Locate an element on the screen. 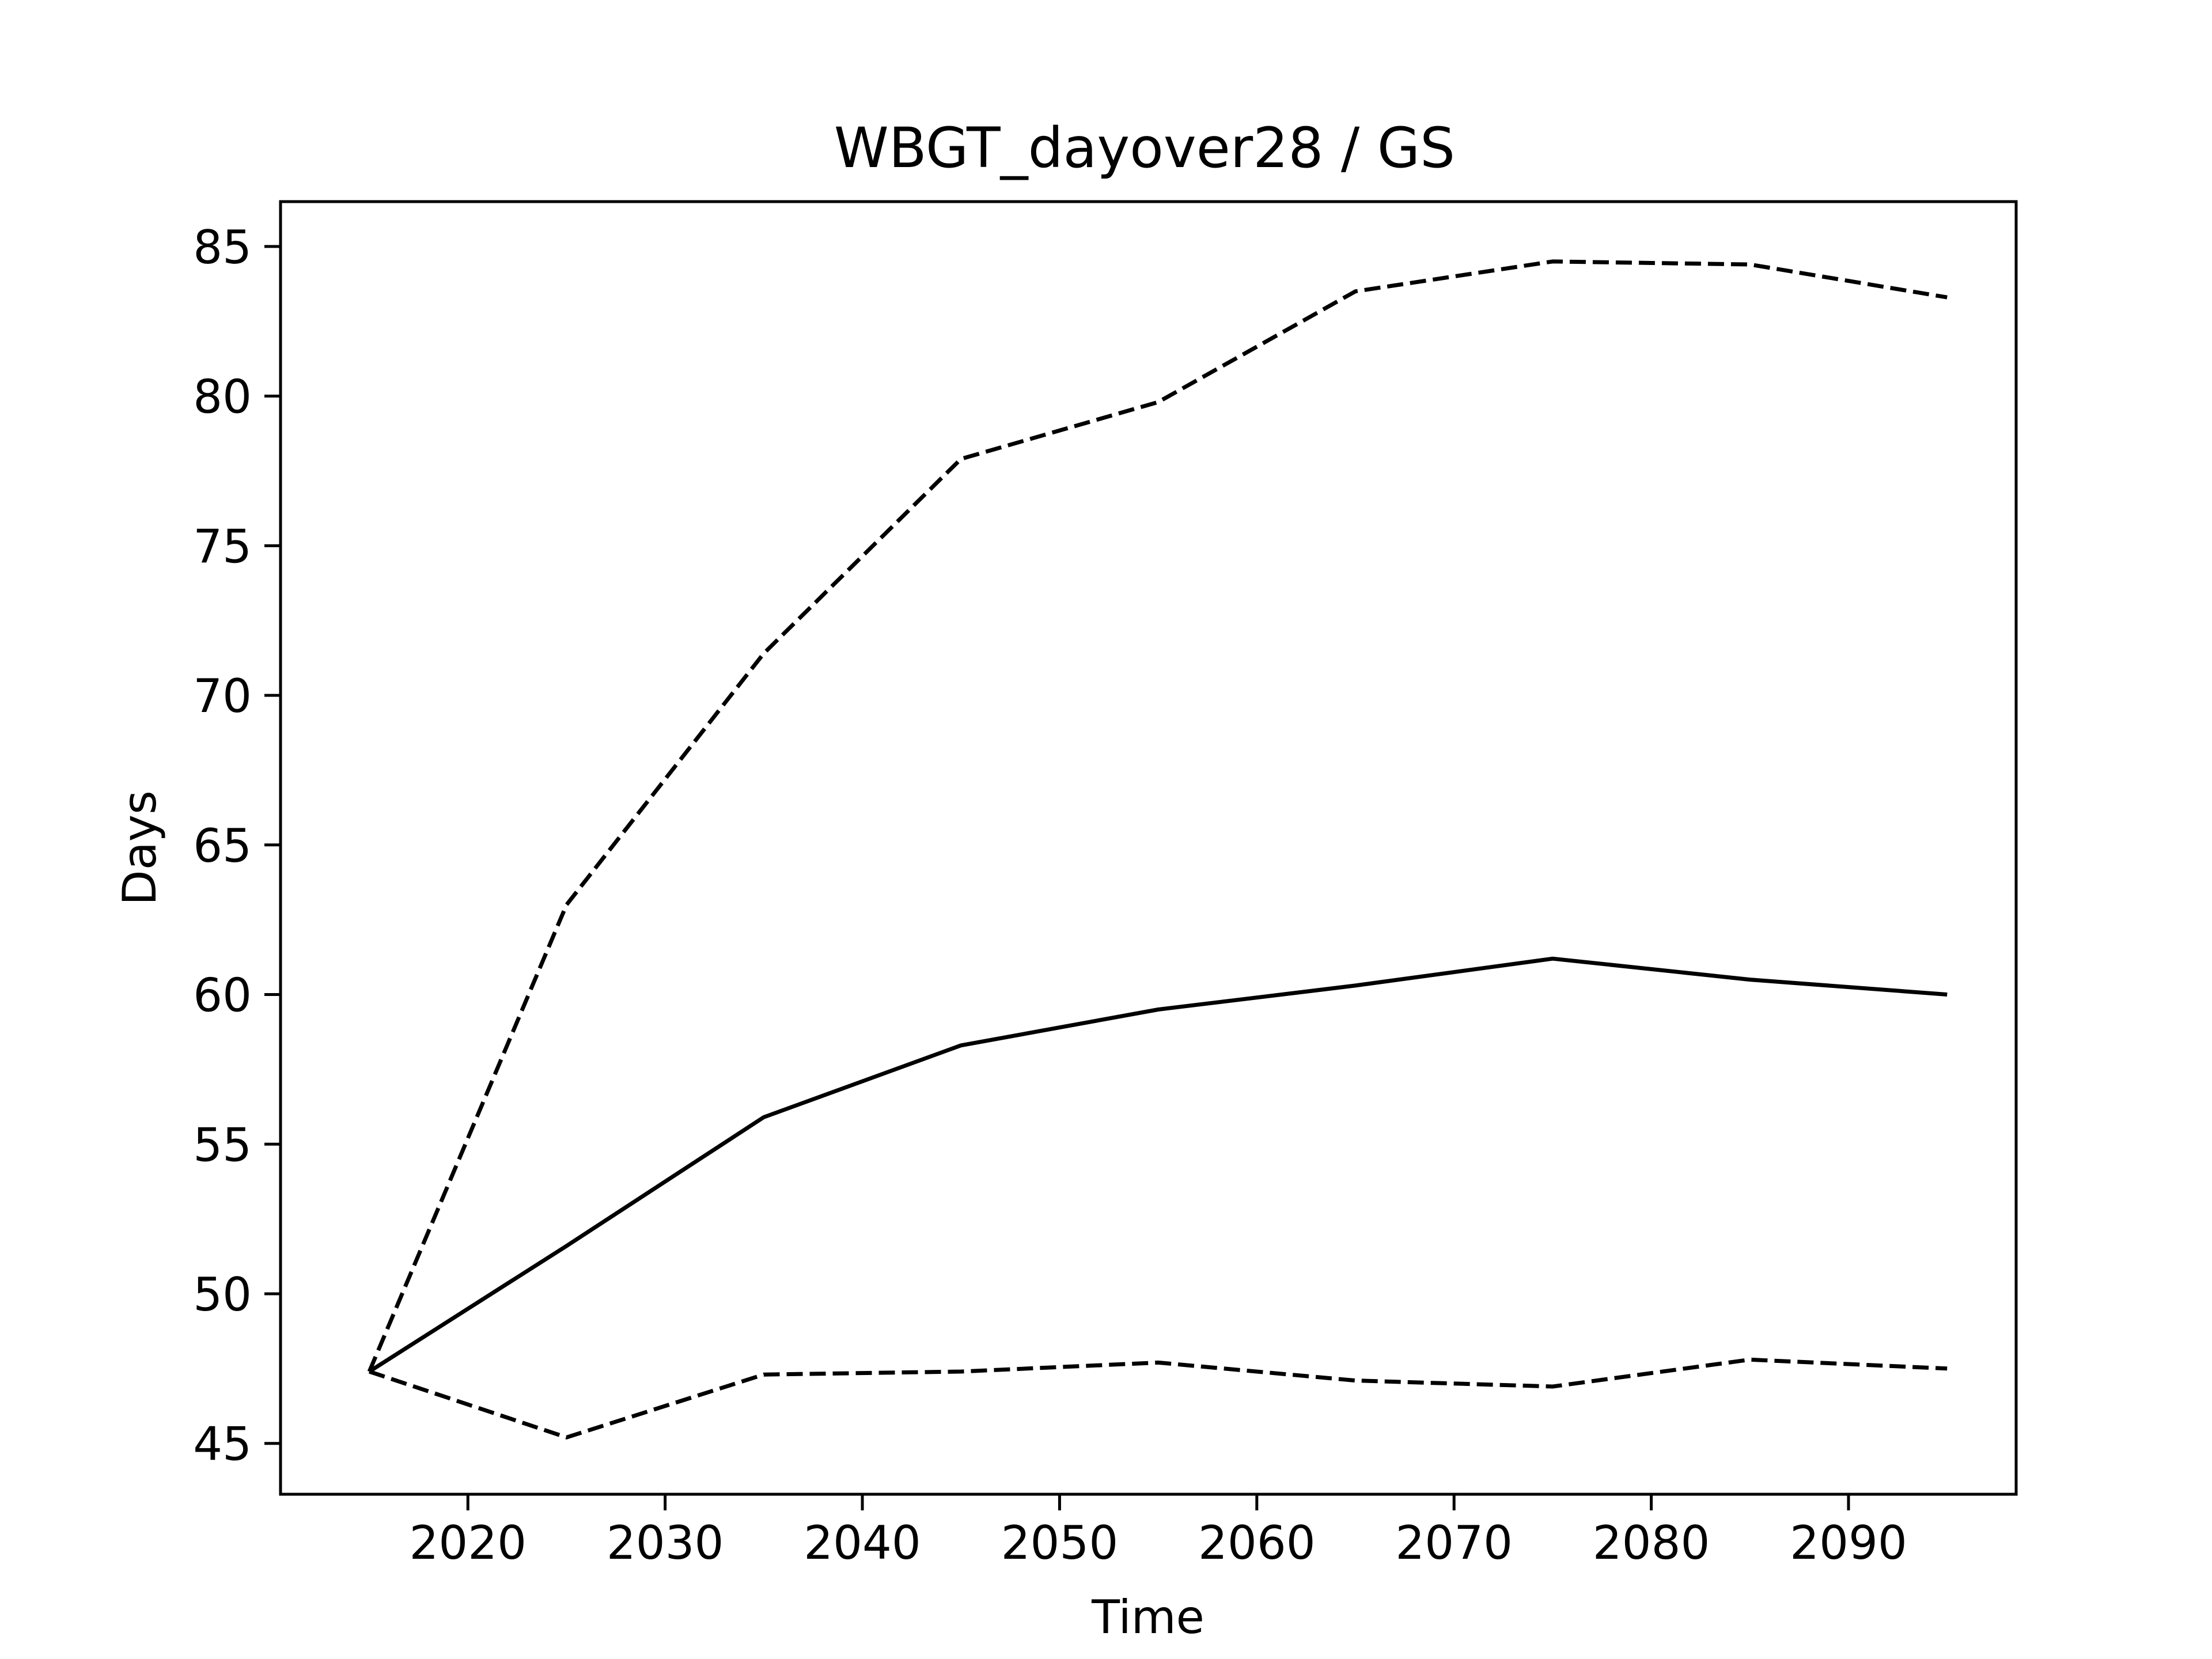 The height and width of the screenshot is (1659, 2212). chart-title: WBGT_dayover28 / GS is located at coordinates (1144, 148).